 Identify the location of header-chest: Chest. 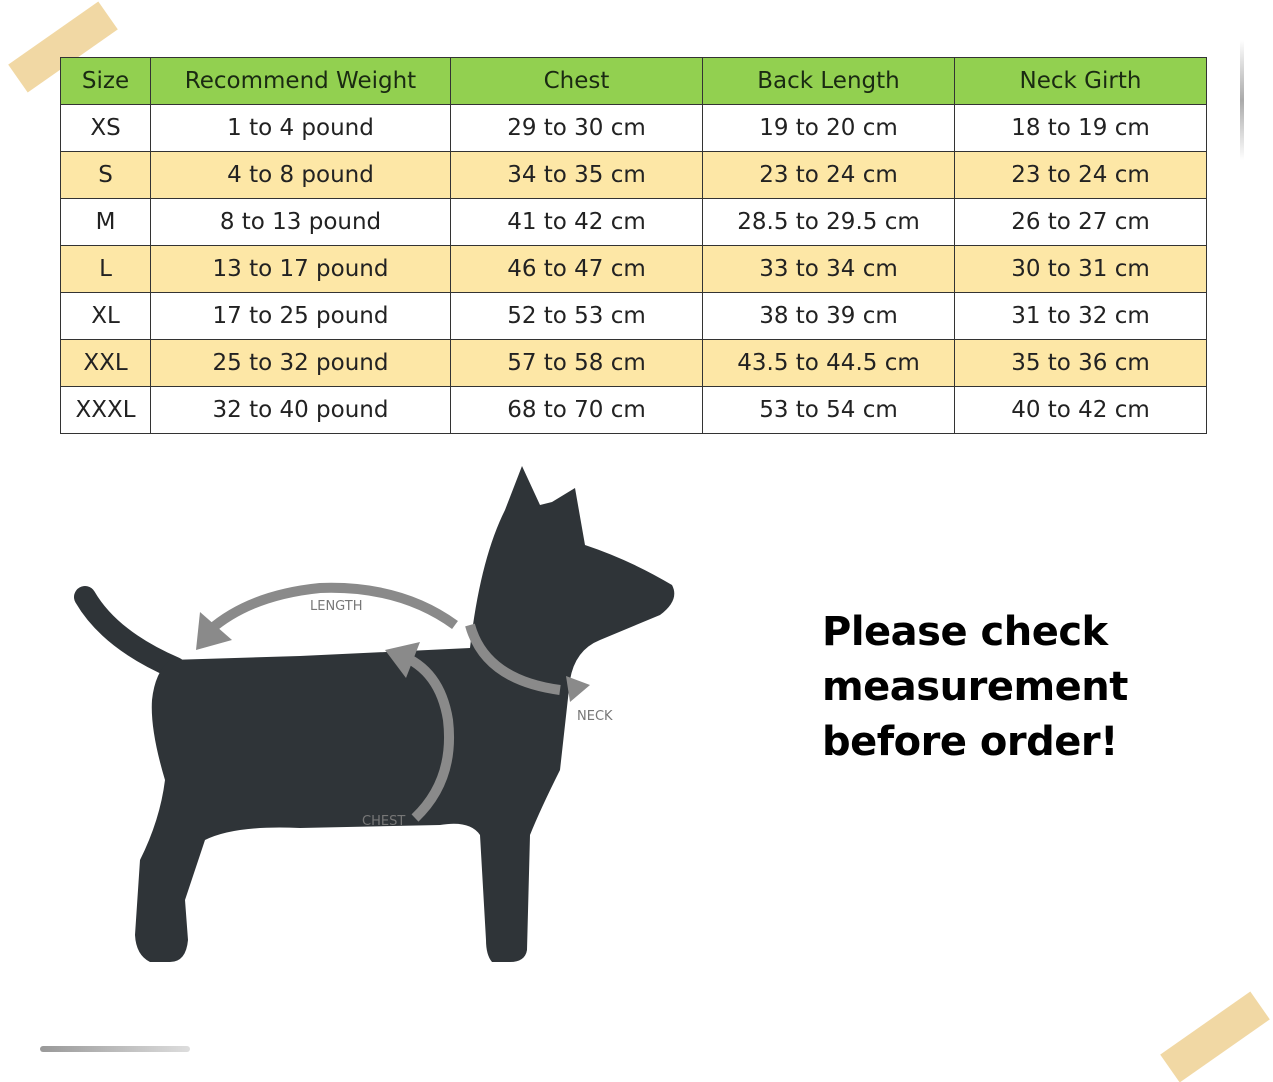
(576, 81).